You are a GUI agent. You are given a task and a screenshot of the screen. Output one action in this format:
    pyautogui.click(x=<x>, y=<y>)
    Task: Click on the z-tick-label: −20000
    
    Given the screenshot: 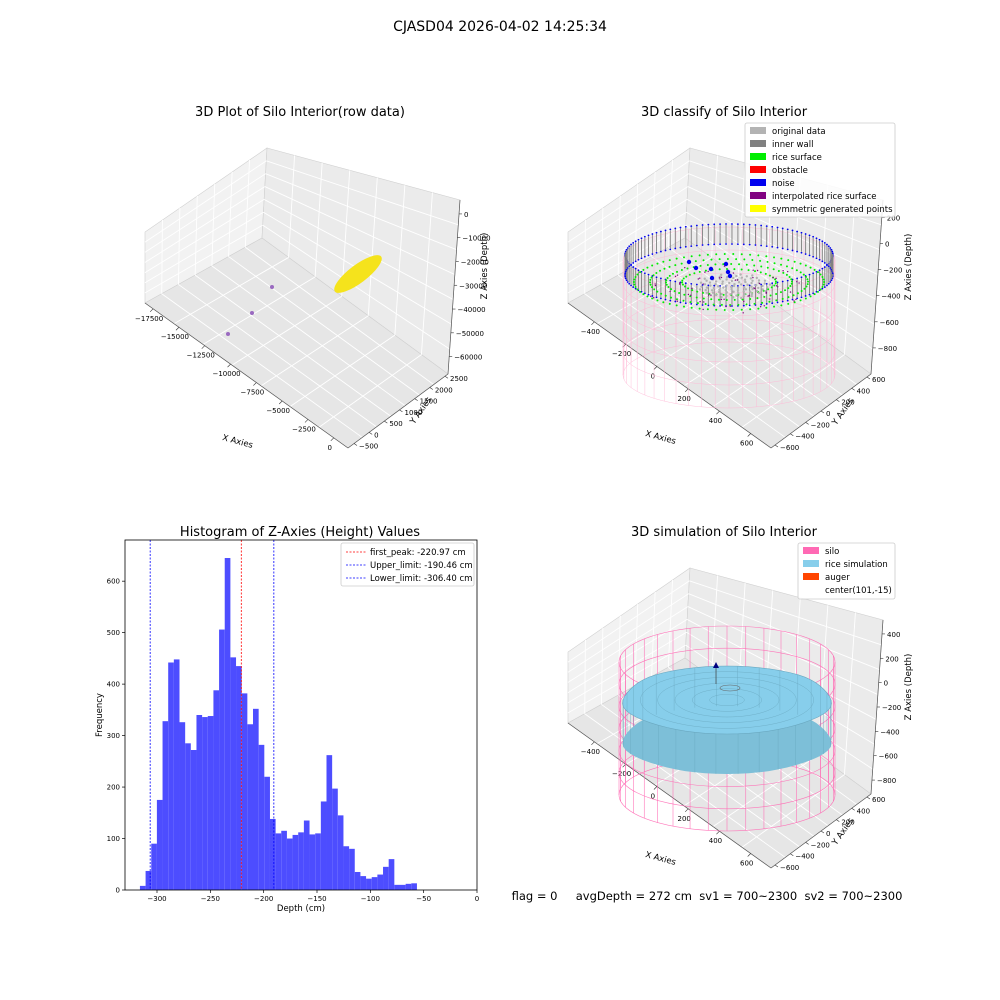 What is the action you would take?
    pyautogui.click(x=475, y=262)
    